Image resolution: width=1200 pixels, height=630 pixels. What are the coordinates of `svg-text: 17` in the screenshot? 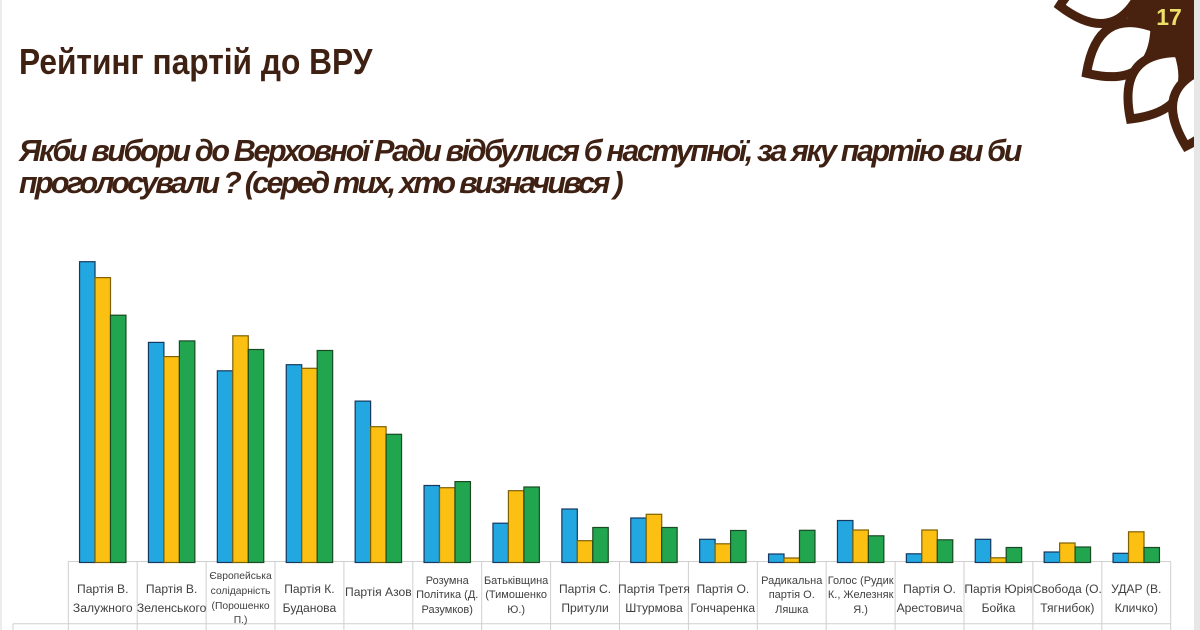 It's located at (1169, 17).